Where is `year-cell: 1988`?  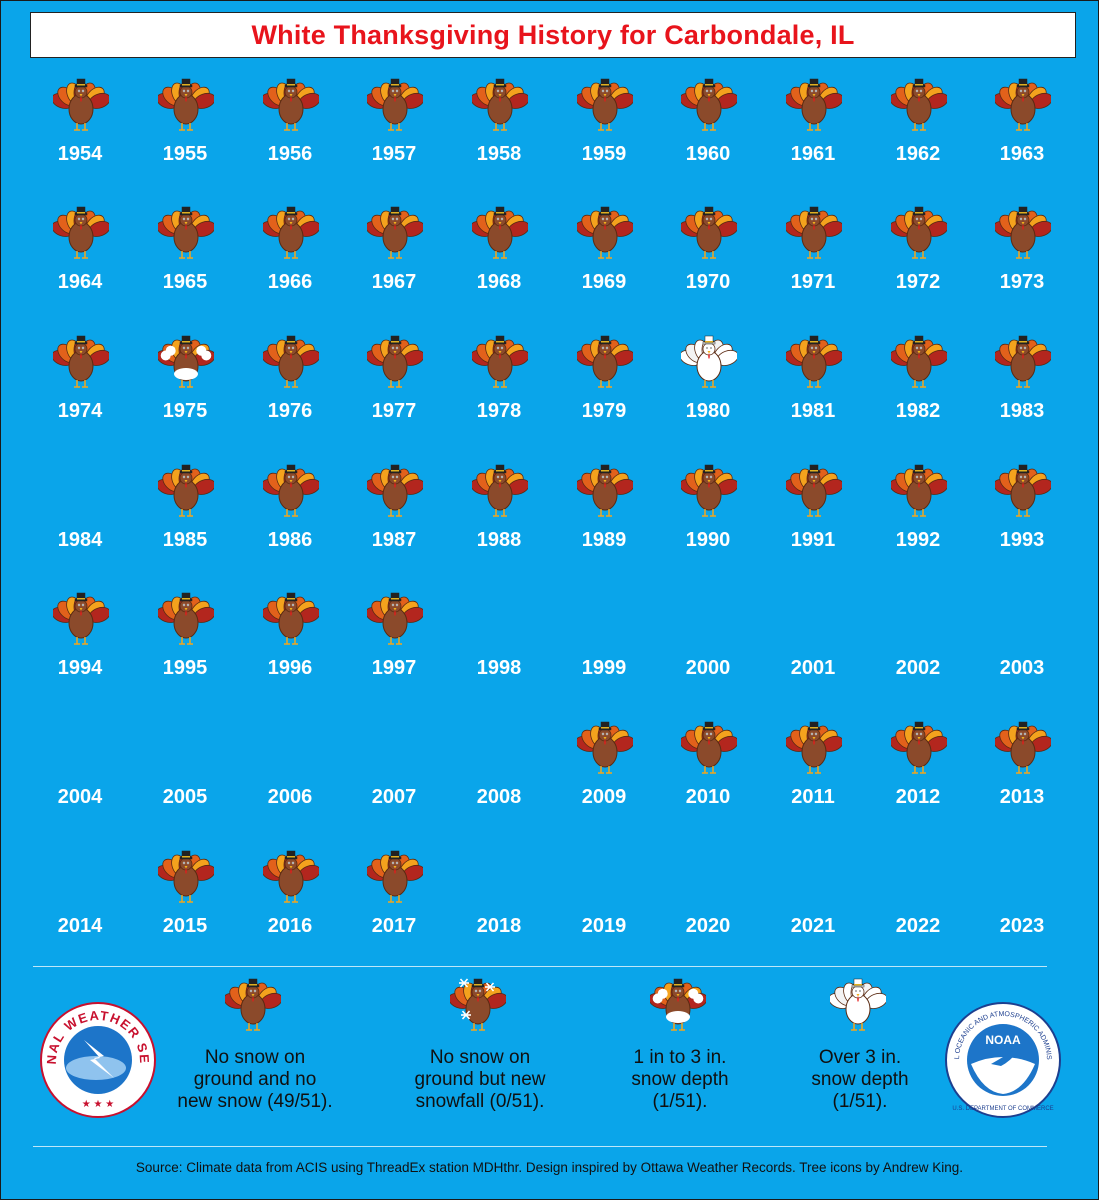
year-cell: 1988 is located at coordinates (499, 516).